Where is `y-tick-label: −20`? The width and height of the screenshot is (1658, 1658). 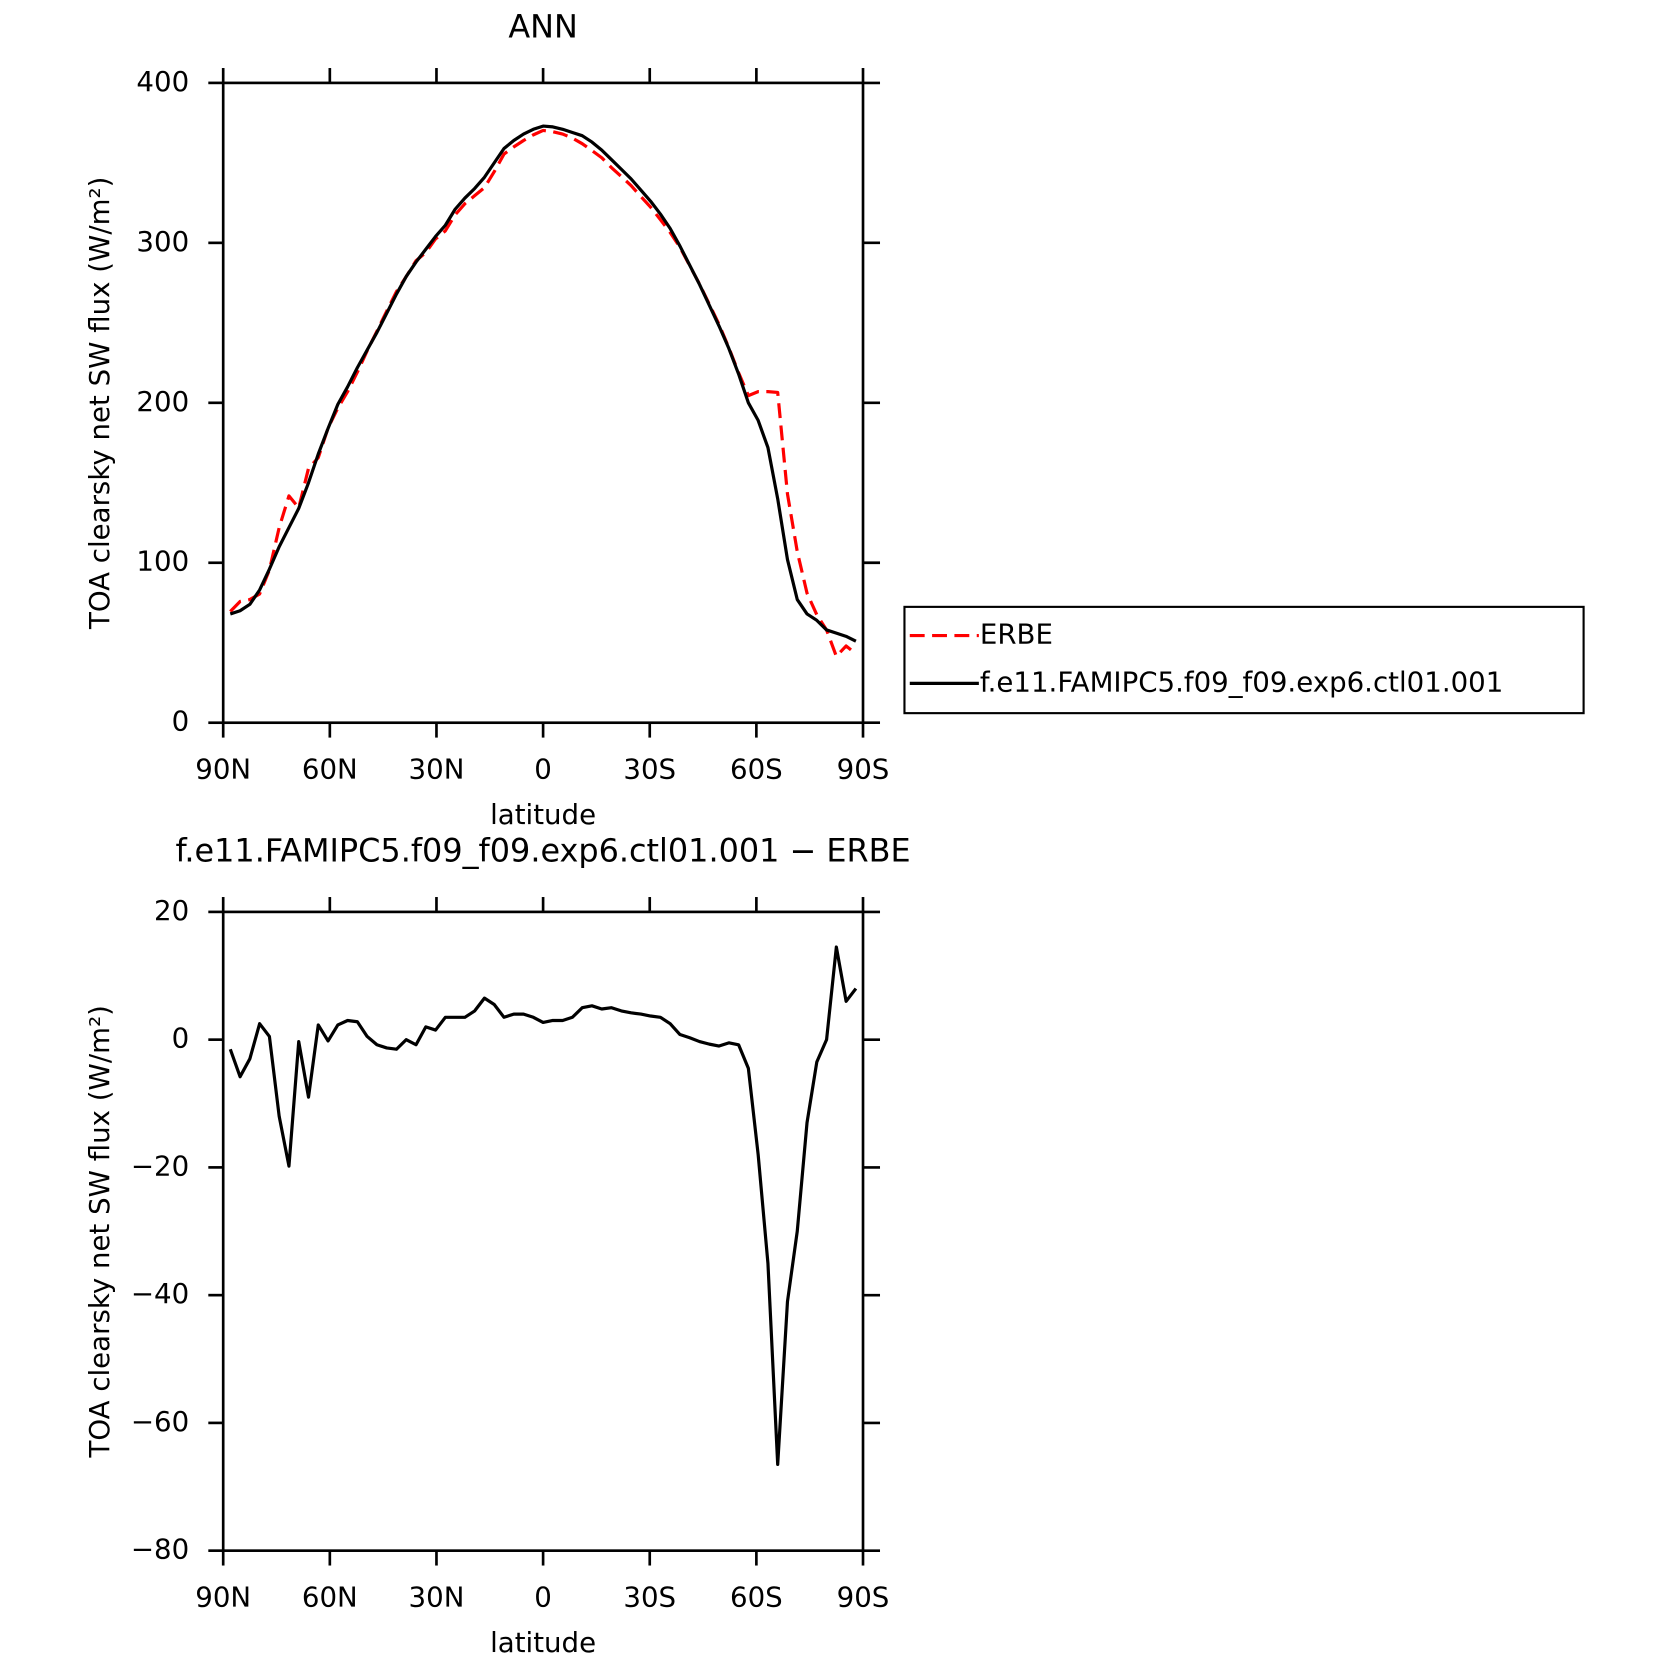
y-tick-label: −20 is located at coordinates (160, 1165).